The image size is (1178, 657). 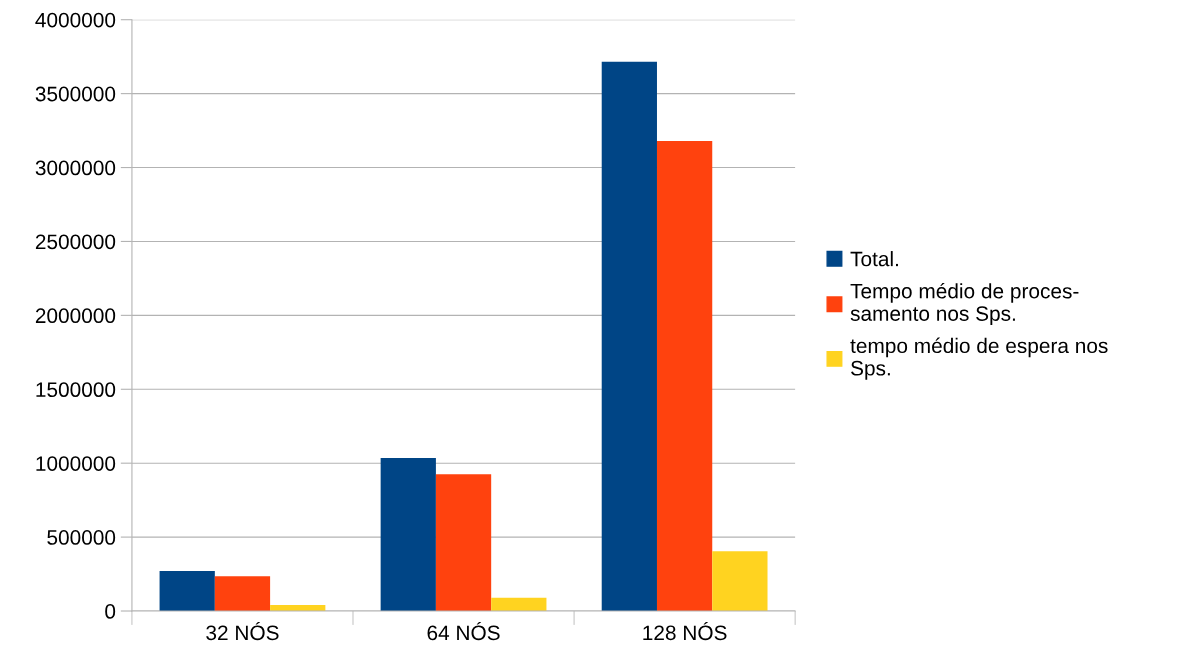 I want to click on y-tick-label: 2500000, so click(x=75, y=242).